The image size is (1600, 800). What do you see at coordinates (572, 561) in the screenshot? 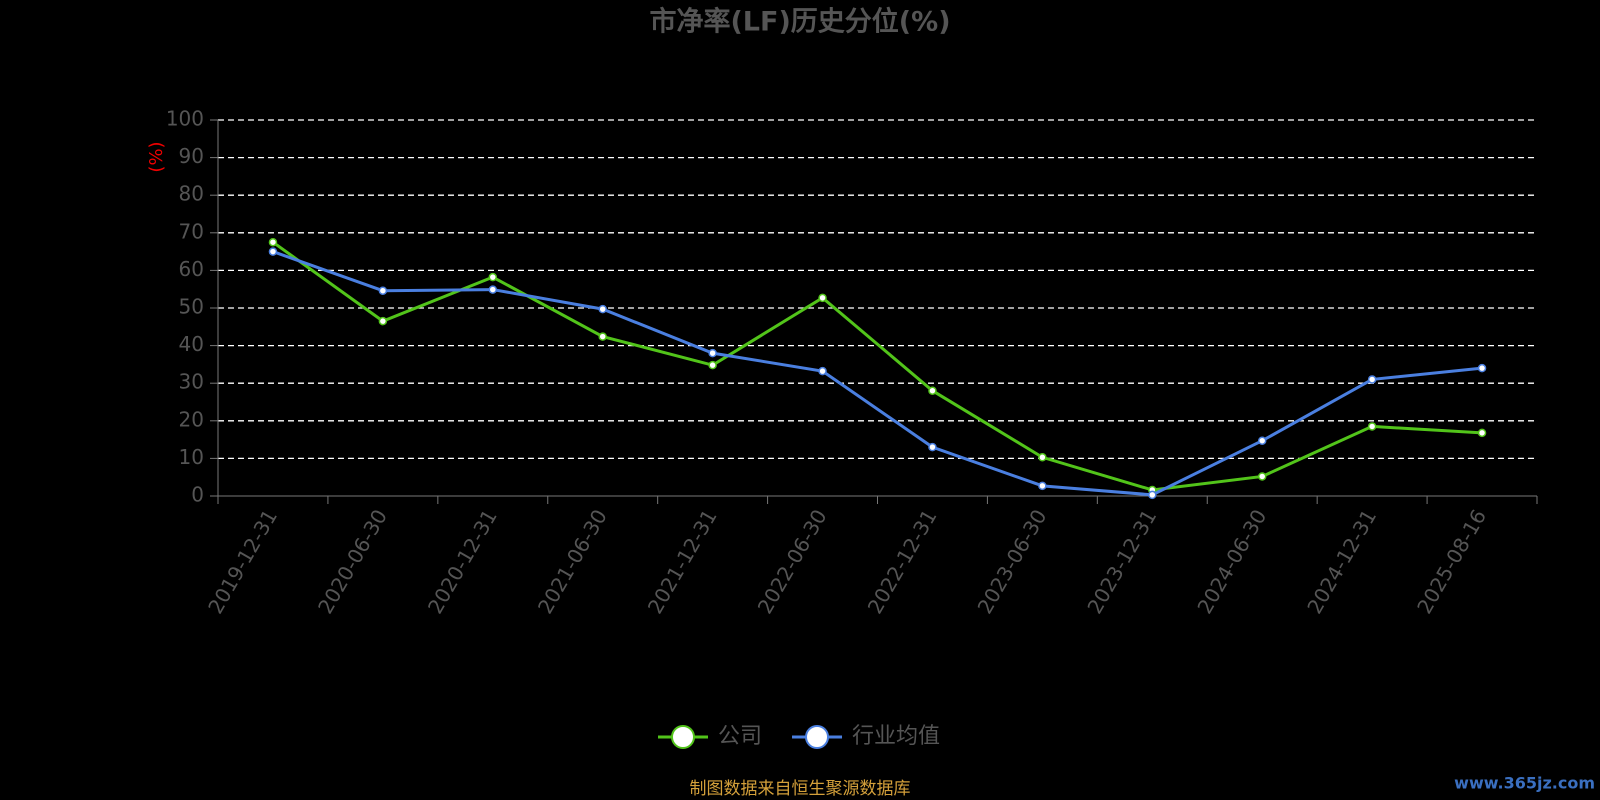
I see `x-tick-label: 2021-06-30` at bounding box center [572, 561].